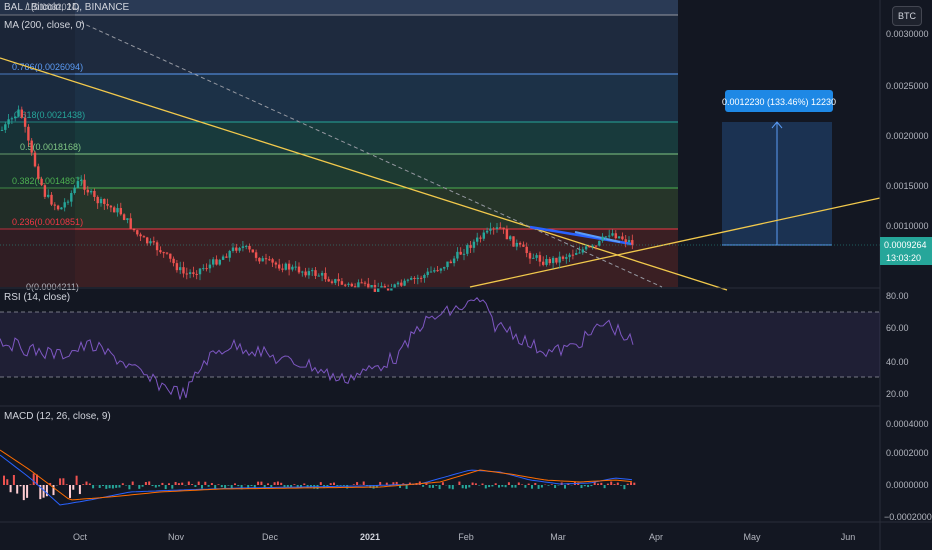 The width and height of the screenshot is (932, 550). I want to click on macd-axis-label: −0.0002000, so click(908, 517).